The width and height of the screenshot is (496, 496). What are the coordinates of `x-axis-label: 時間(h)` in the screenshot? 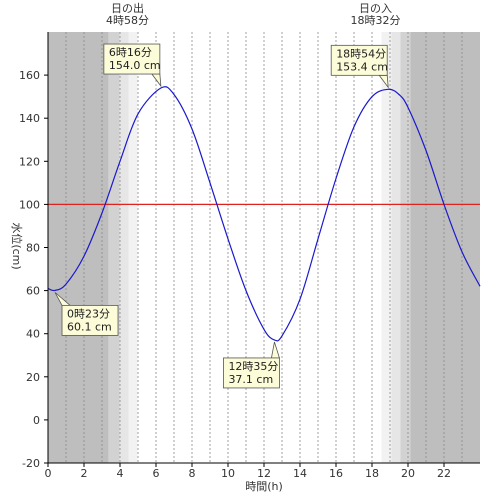 It's located at (264, 486).